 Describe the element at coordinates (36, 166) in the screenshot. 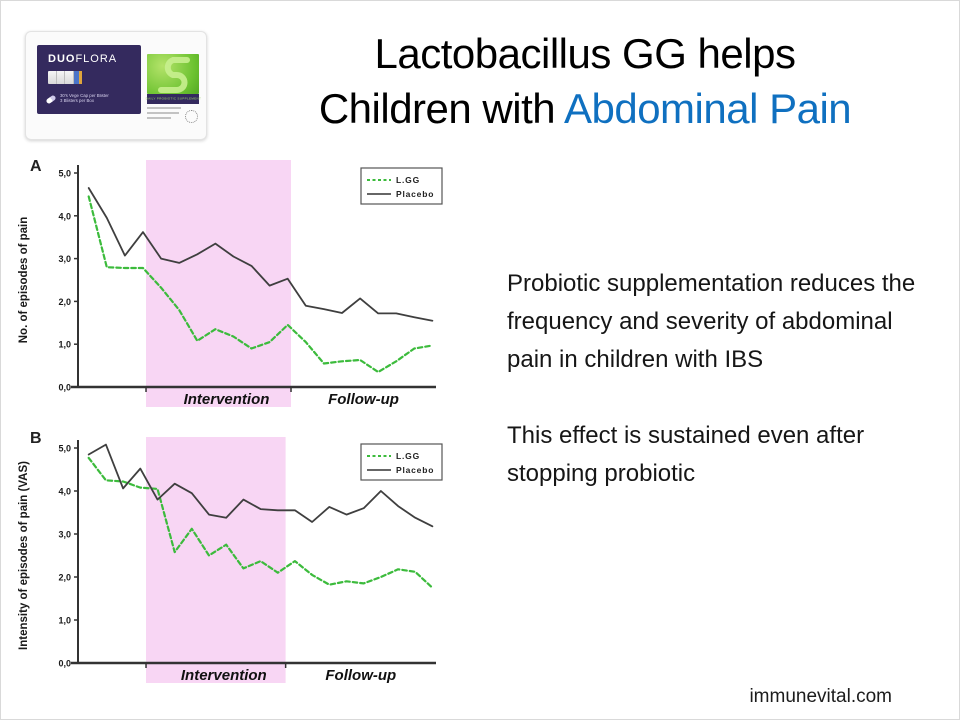

I see `panel-label: A` at that location.